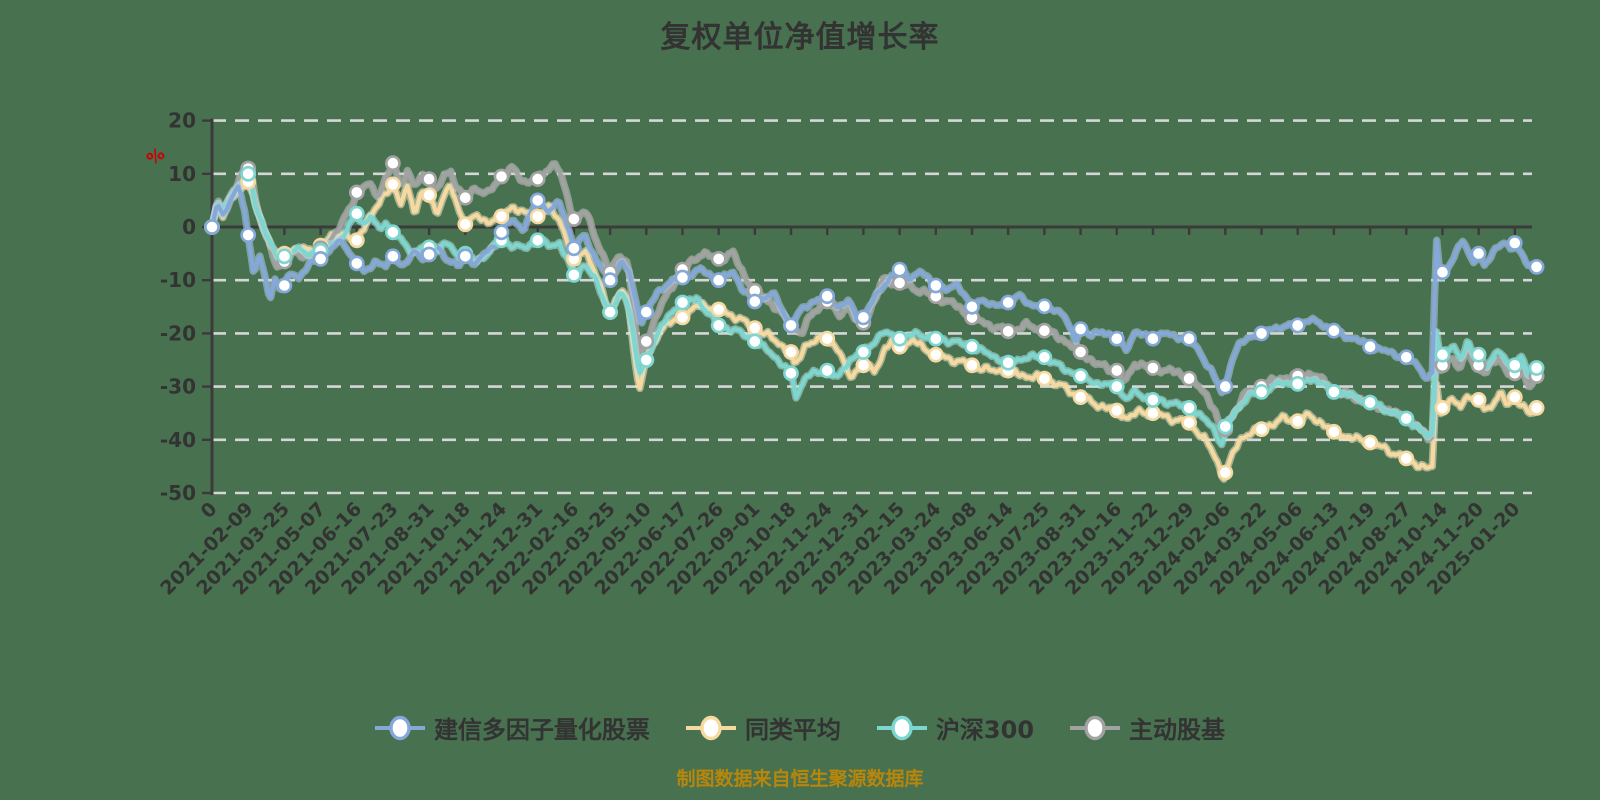 Image resolution: width=1600 pixels, height=800 pixels. I want to click on legend-item-active-equity: 主动股基, so click(1147, 727).